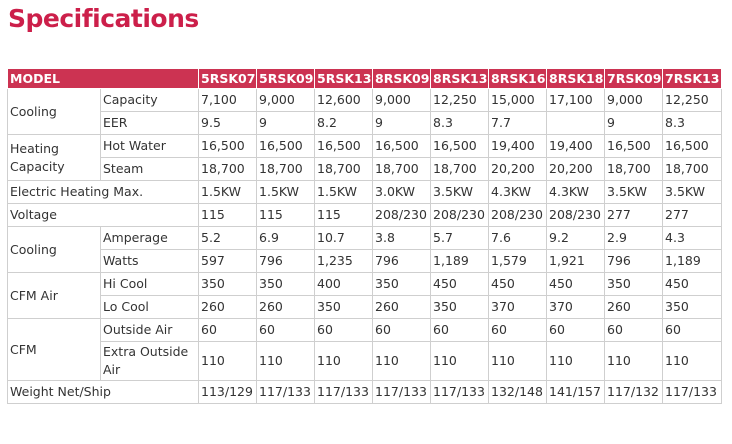 The height and width of the screenshot is (444, 732). What do you see at coordinates (54, 249) in the screenshot?
I see `group-label-cooling-electrical: Cooling` at bounding box center [54, 249].